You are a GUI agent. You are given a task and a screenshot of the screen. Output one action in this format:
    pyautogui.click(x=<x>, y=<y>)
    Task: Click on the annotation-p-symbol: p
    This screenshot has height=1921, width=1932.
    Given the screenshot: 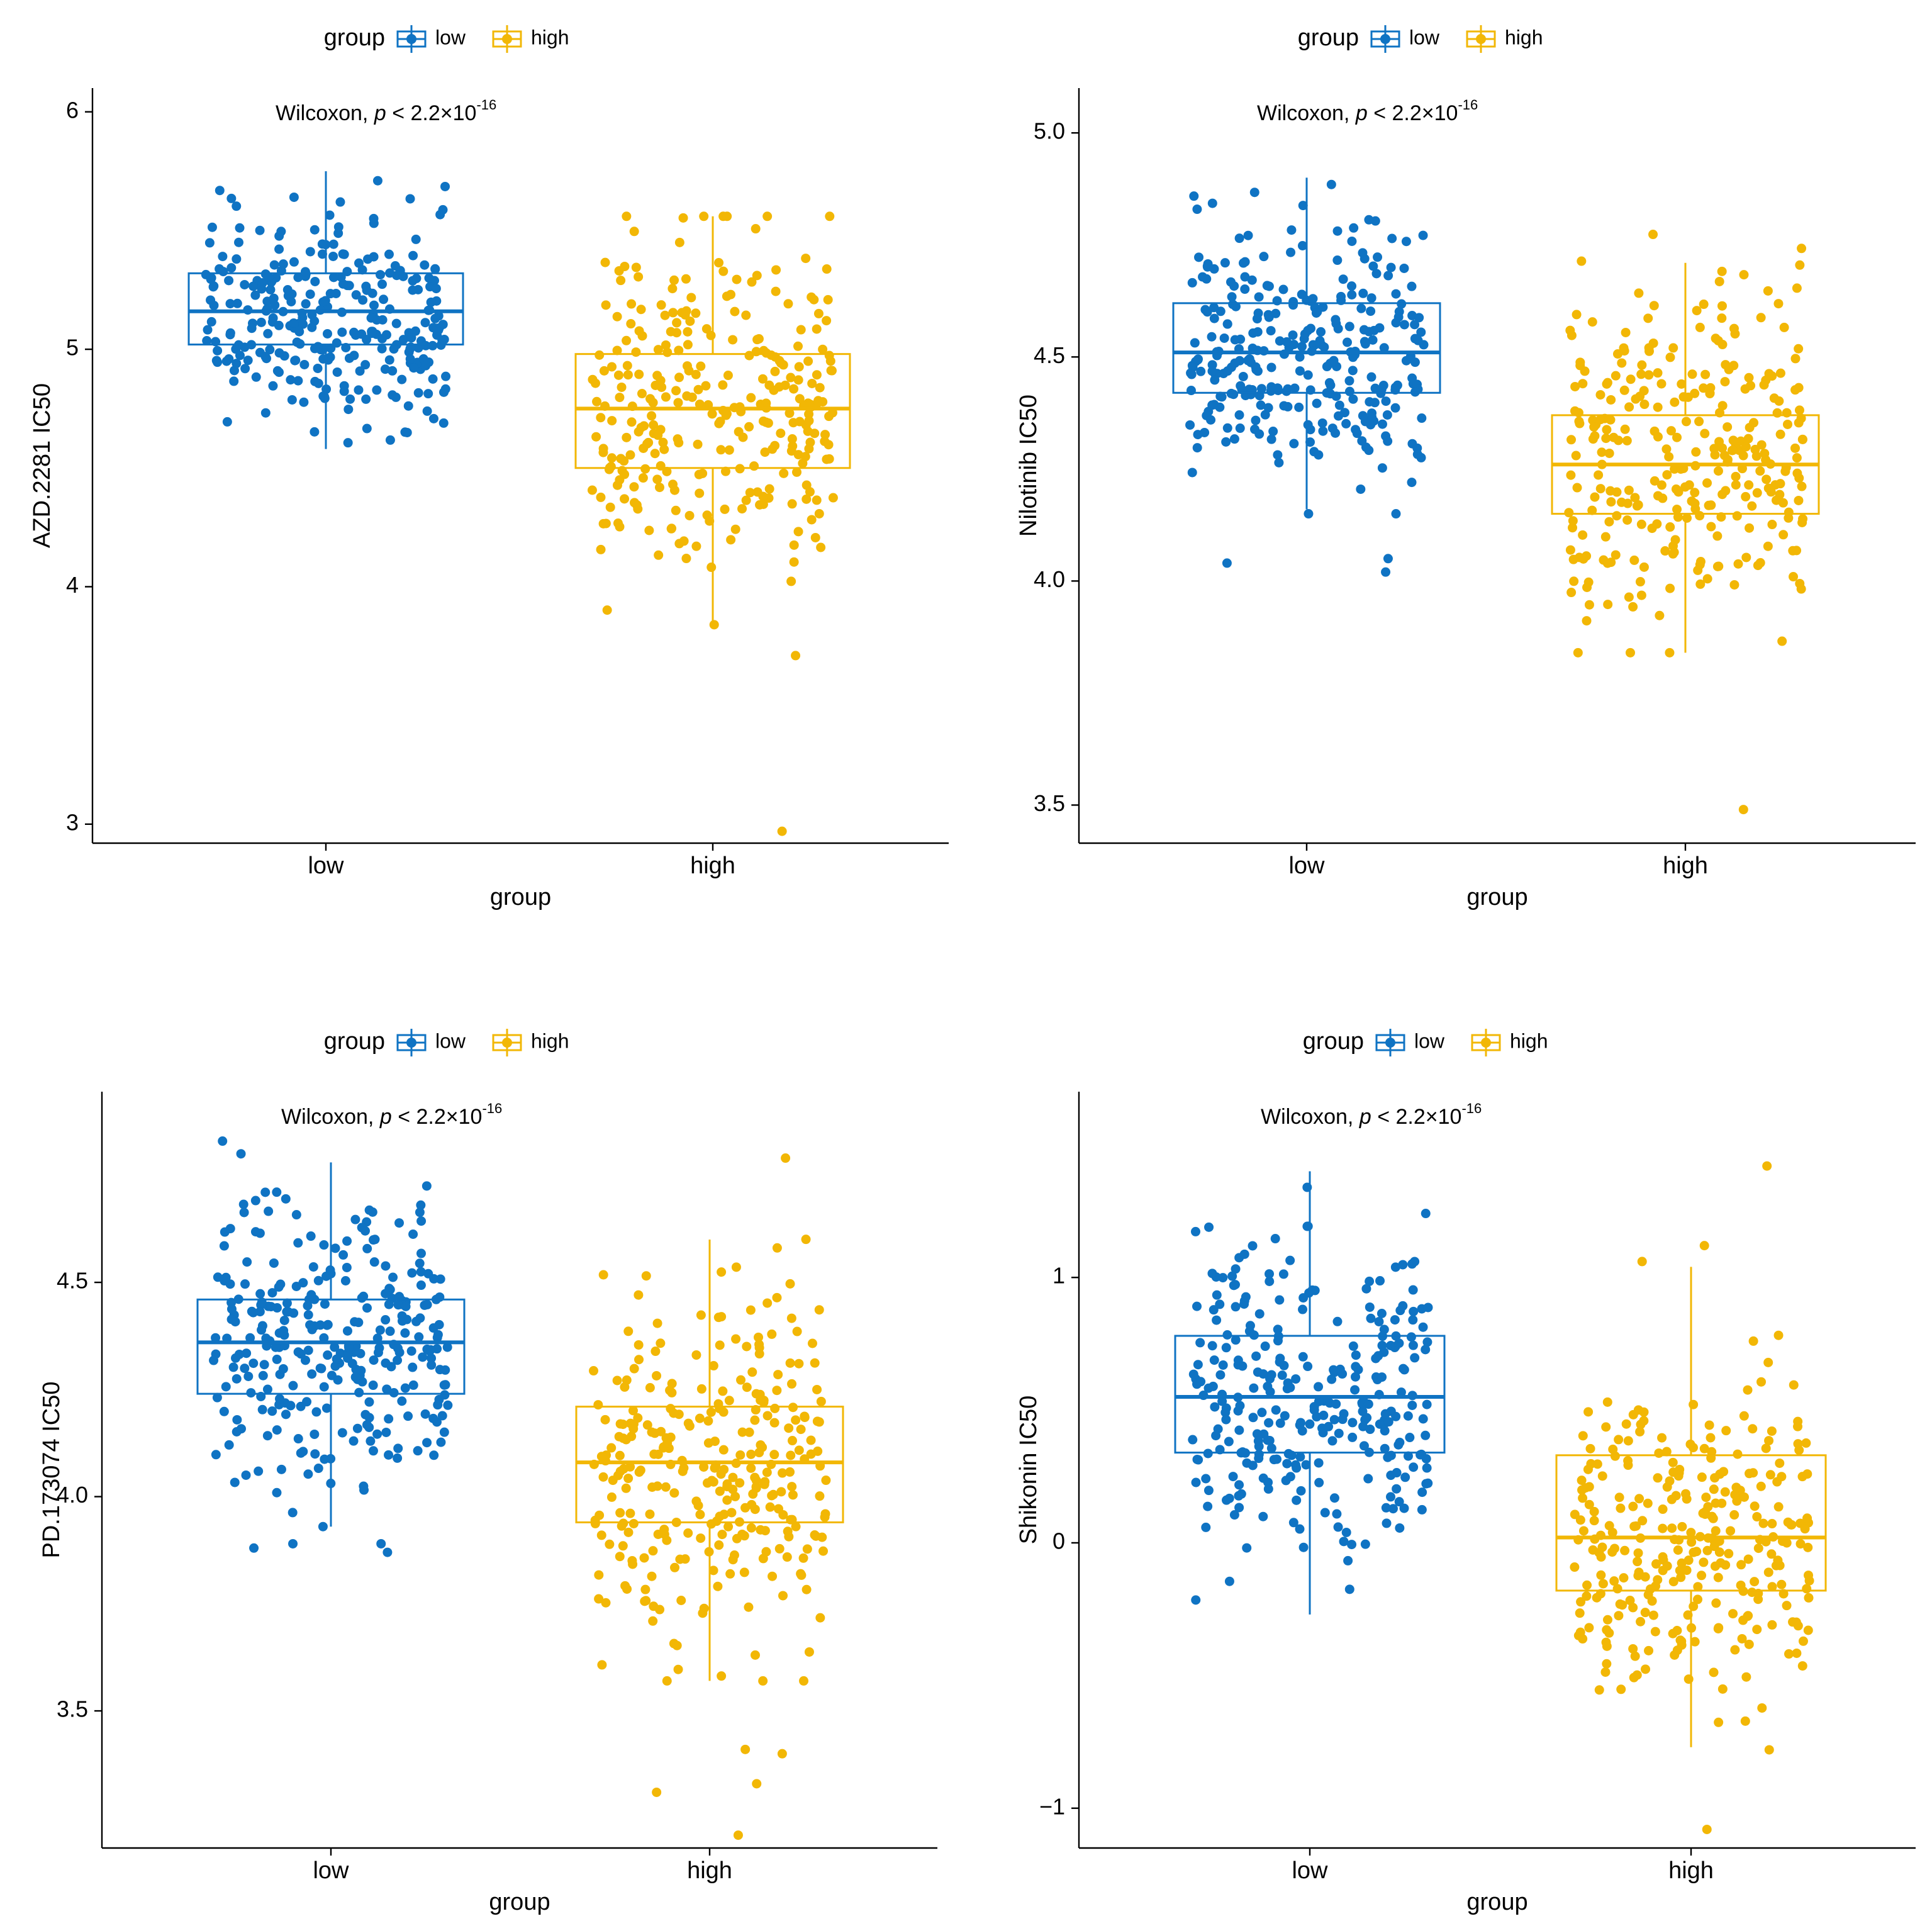 What is the action you would take?
    pyautogui.click(x=1361, y=113)
    